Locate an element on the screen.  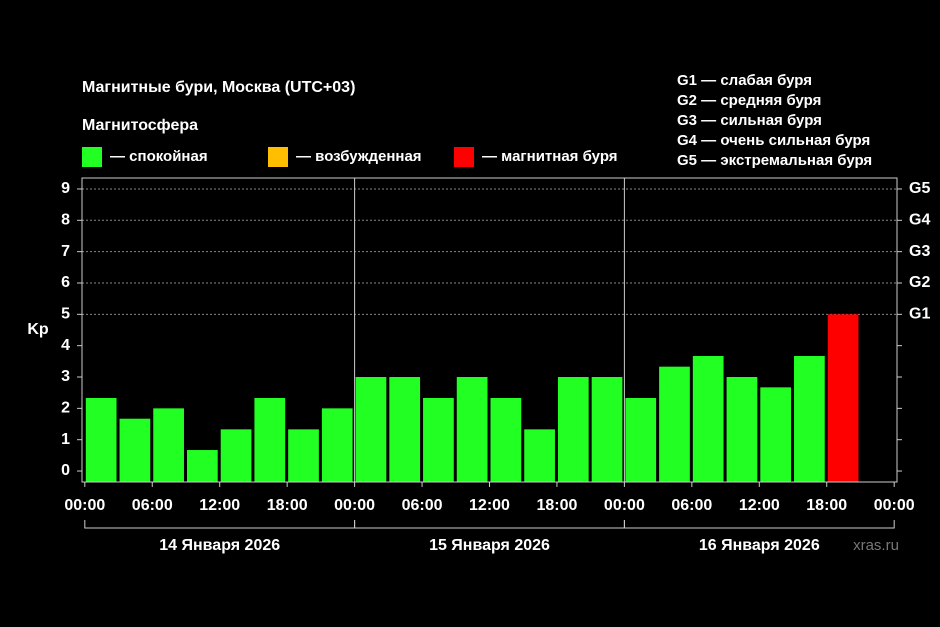
g-scale-entry: G3 — сильная буря is located at coordinates (749, 120).